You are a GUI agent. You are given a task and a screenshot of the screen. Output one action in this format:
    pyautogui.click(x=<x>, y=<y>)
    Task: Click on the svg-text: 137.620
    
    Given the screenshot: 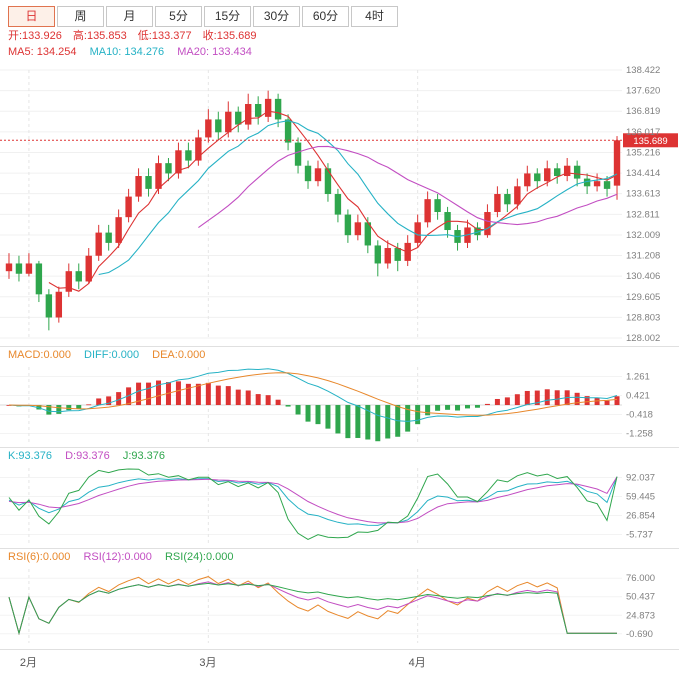 What is the action you would take?
    pyautogui.click(x=643, y=91)
    